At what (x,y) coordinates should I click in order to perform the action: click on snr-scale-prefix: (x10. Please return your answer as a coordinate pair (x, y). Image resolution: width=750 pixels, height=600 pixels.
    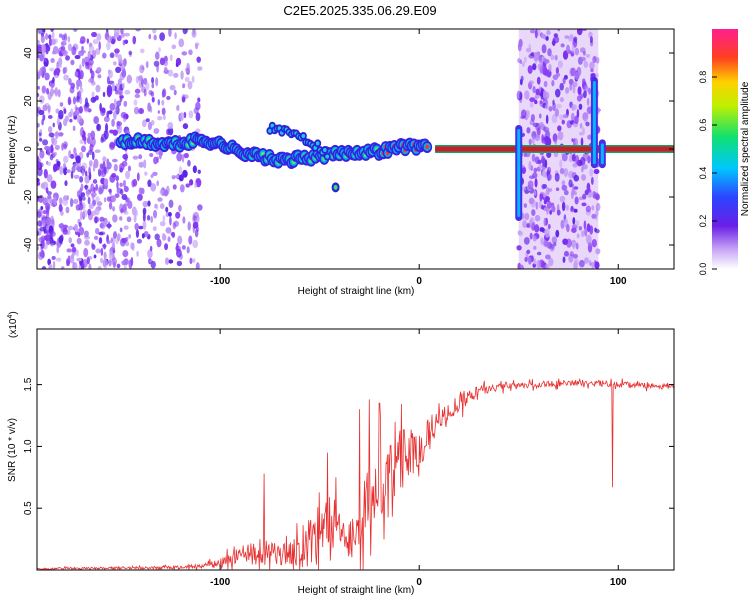
    Looking at the image, I should click on (13, 328).